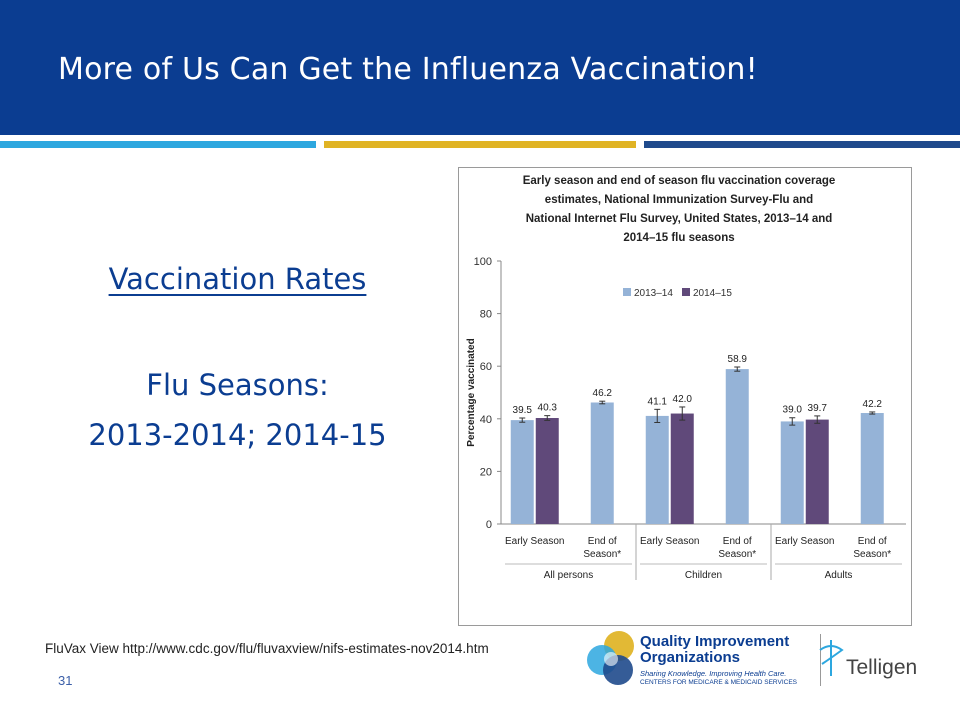 Image resolution: width=960 pixels, height=720 pixels. Describe the element at coordinates (471, 392) in the screenshot. I see `y-axis-label: Percentage vaccinated` at that location.